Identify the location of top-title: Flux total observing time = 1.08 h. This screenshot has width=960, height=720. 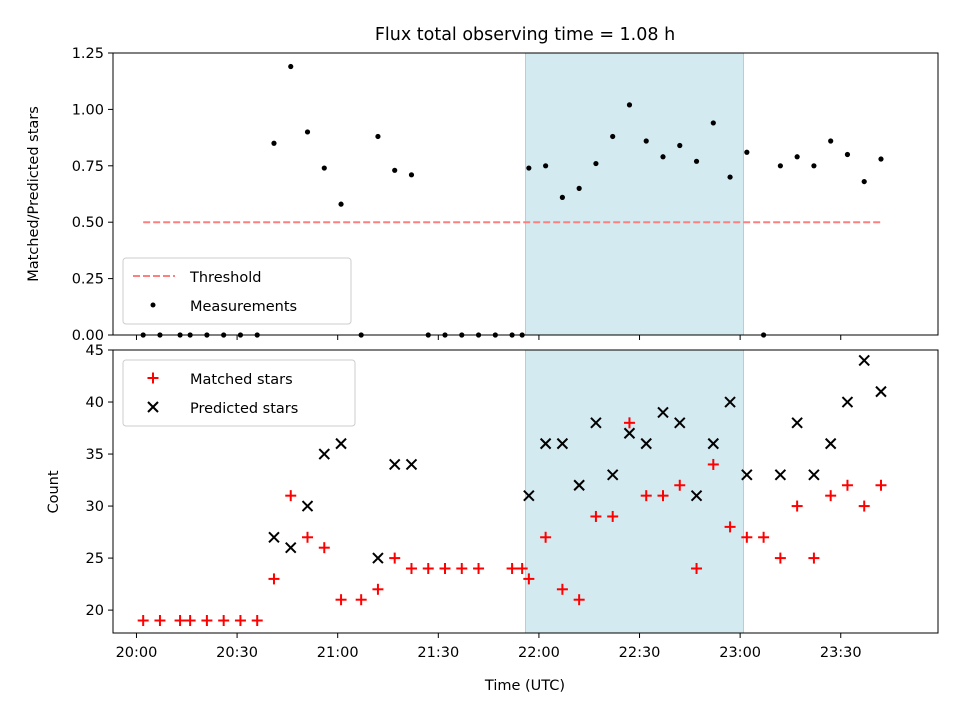
(525, 35).